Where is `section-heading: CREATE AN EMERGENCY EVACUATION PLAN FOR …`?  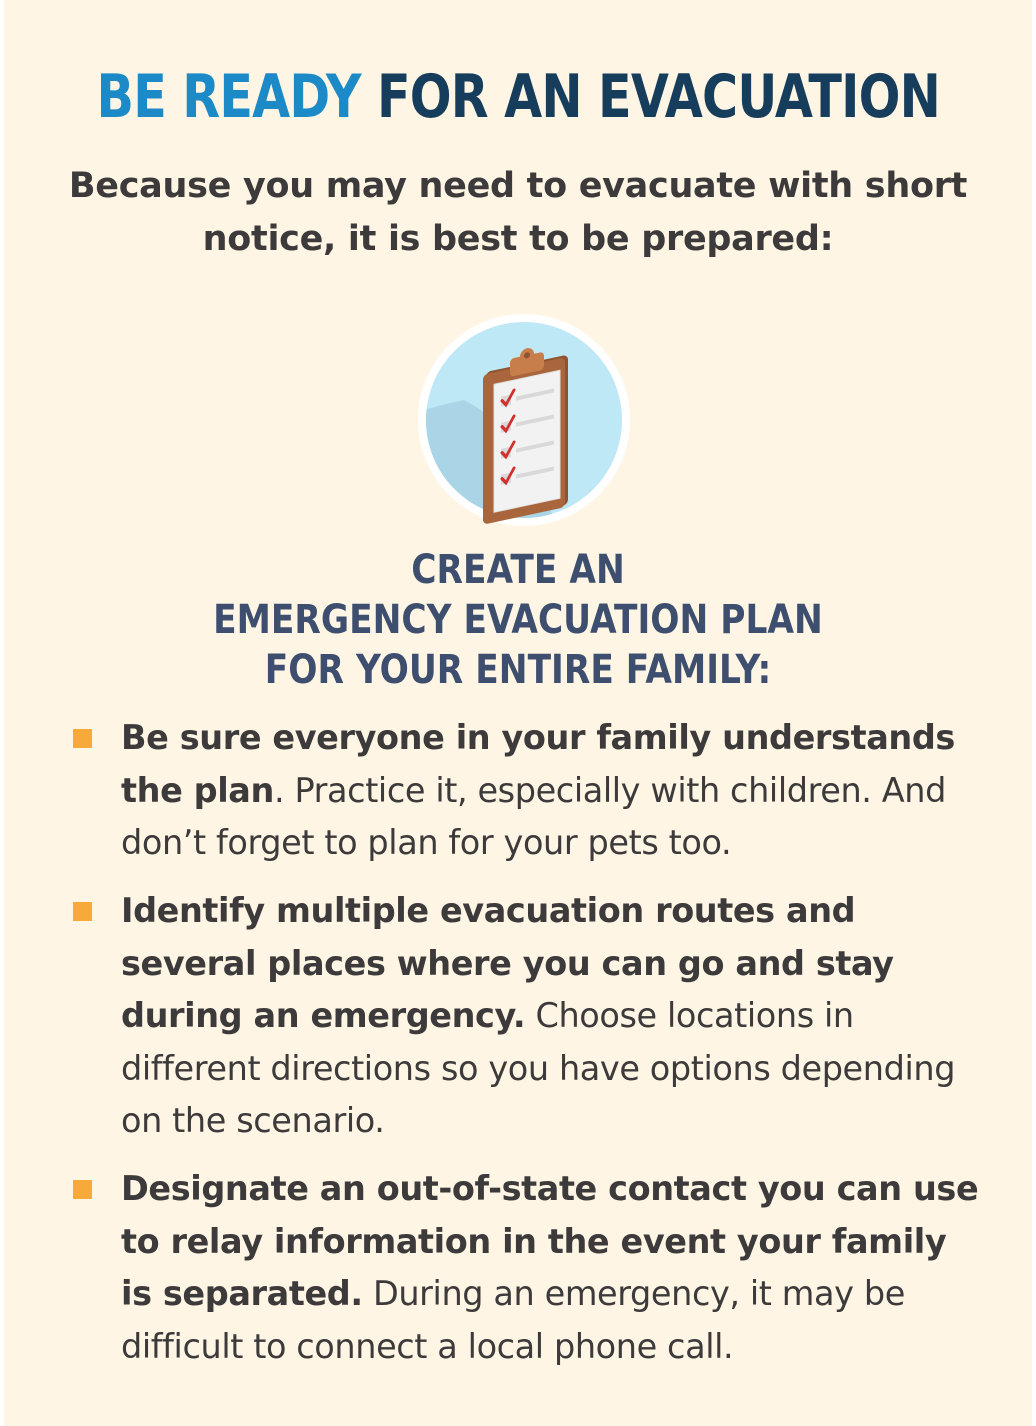
section-heading: CREATE AN EMERGENCY EVACUATION PLAN FOR … is located at coordinates (518, 620).